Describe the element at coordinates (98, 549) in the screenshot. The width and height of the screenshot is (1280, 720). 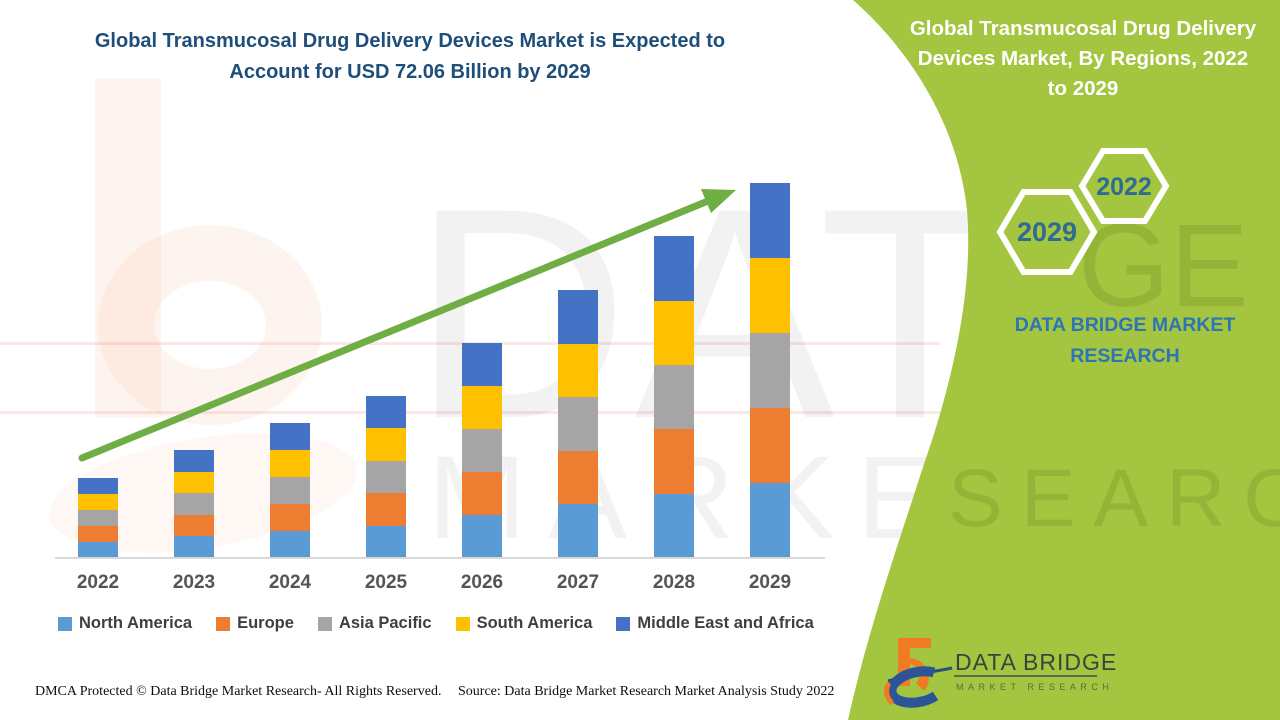
I see `segment-2022-north-america` at that location.